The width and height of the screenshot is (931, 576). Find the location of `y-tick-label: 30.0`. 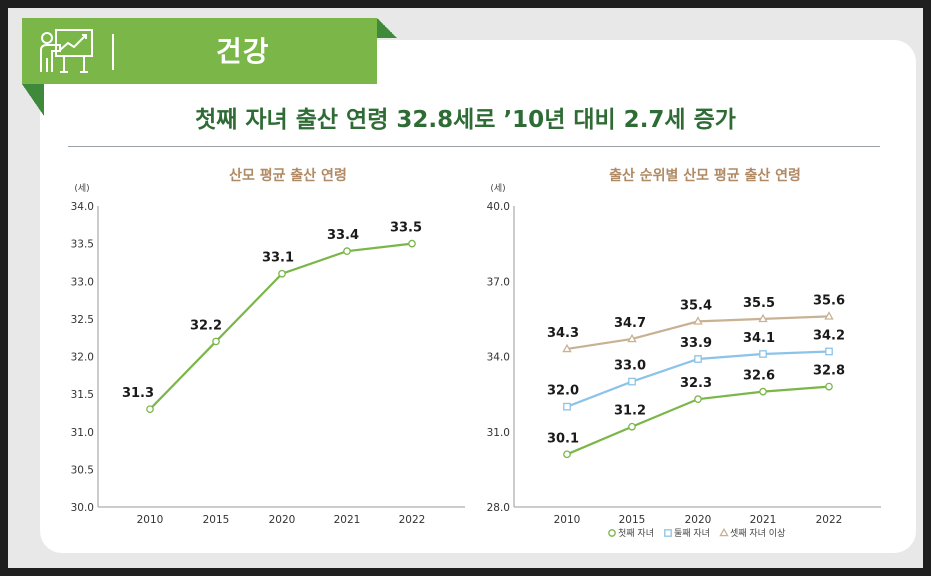

y-tick-label: 30.0 is located at coordinates (82, 508).